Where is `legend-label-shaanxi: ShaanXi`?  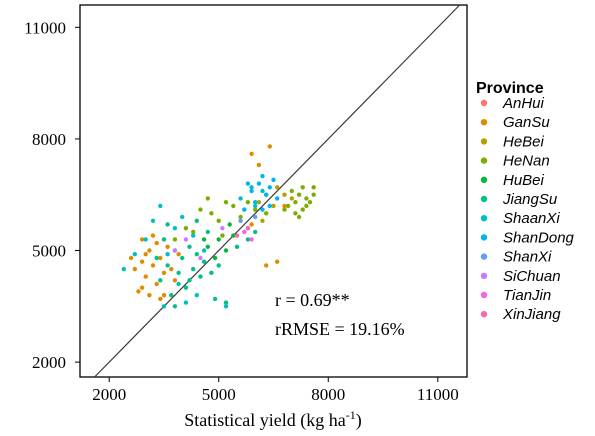 legend-label-shaanxi: ShaanXi is located at coordinates (531, 218).